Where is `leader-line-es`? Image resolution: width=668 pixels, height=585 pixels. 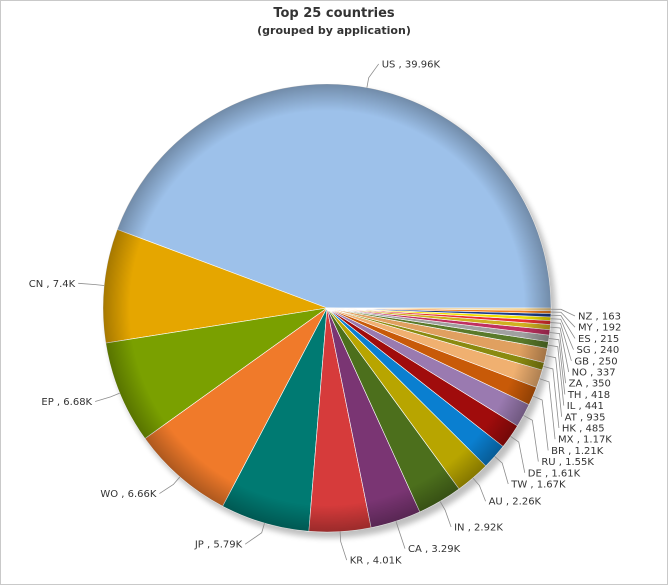 leader-line-es is located at coordinates (563, 326).